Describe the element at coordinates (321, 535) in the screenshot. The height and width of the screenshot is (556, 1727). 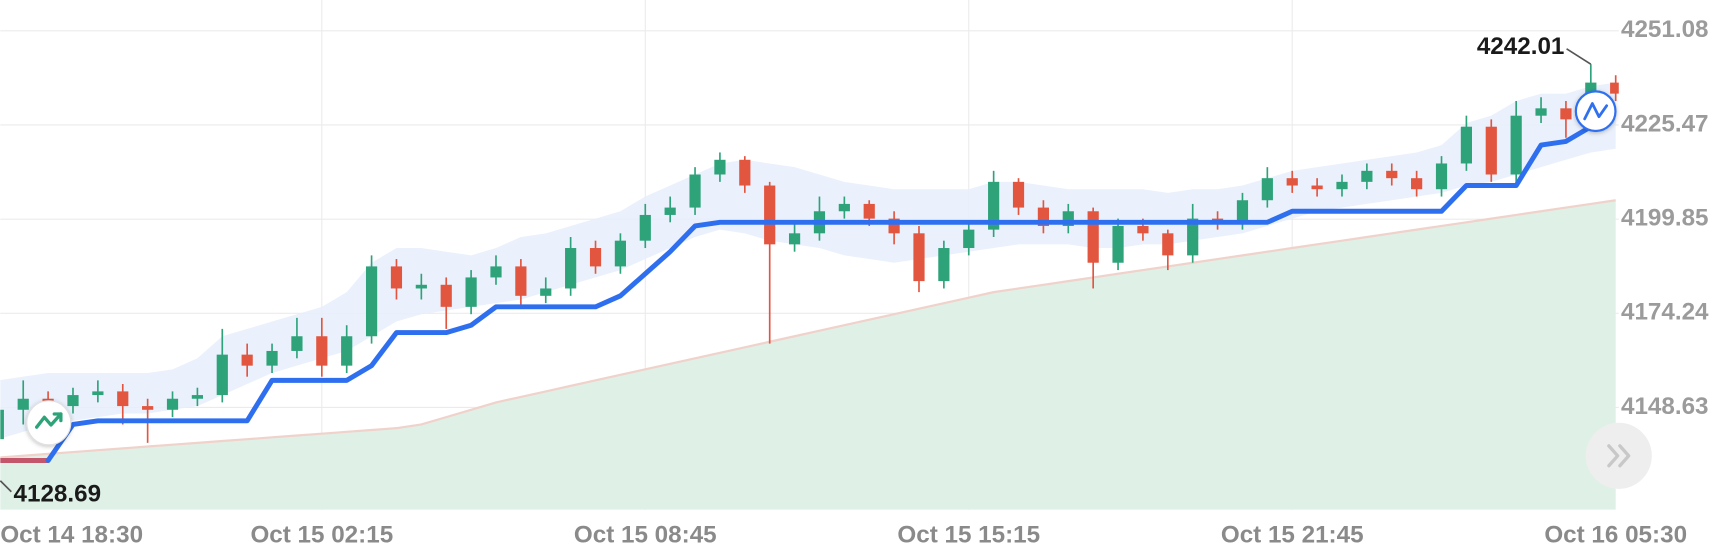
I see `x-tick-label: Oct 15 02:15` at that location.